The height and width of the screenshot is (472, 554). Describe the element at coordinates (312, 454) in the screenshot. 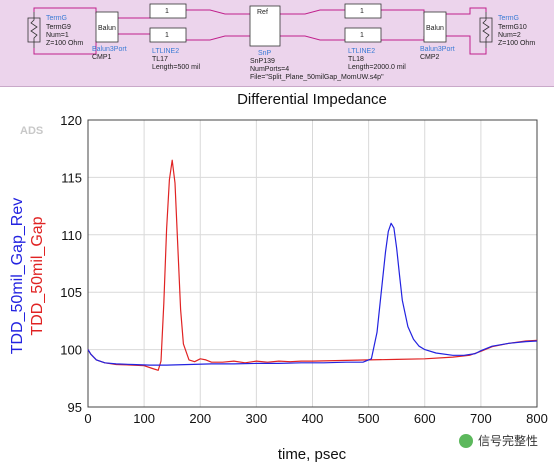

I see `x-axis-label: time, psec` at that location.